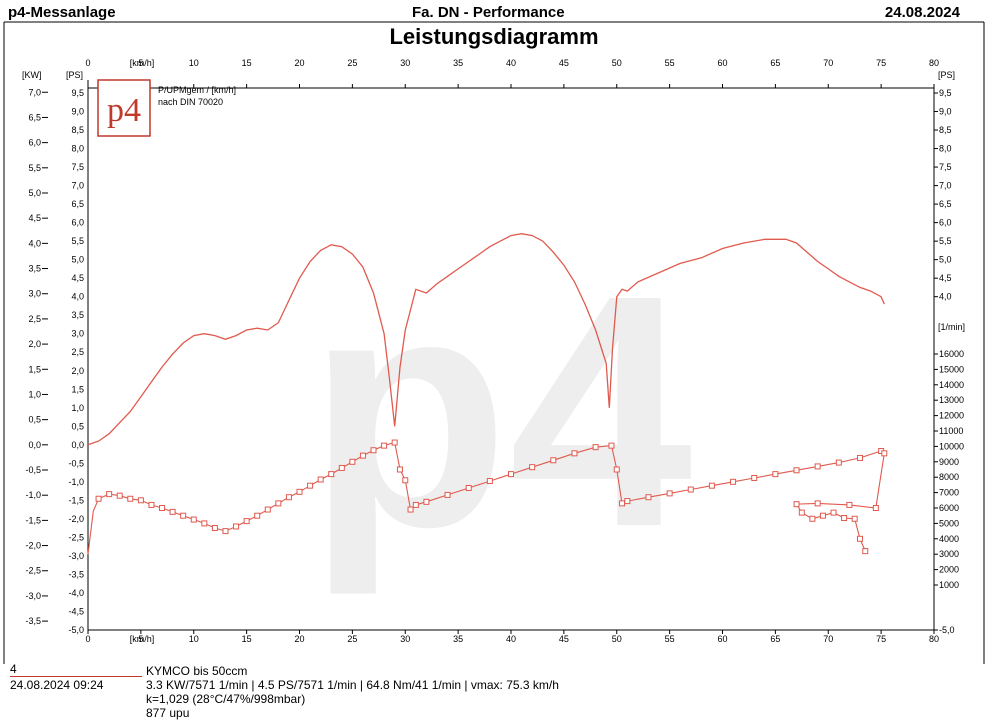  I want to click on kw-tick-label: 3,0, so click(34, 294).